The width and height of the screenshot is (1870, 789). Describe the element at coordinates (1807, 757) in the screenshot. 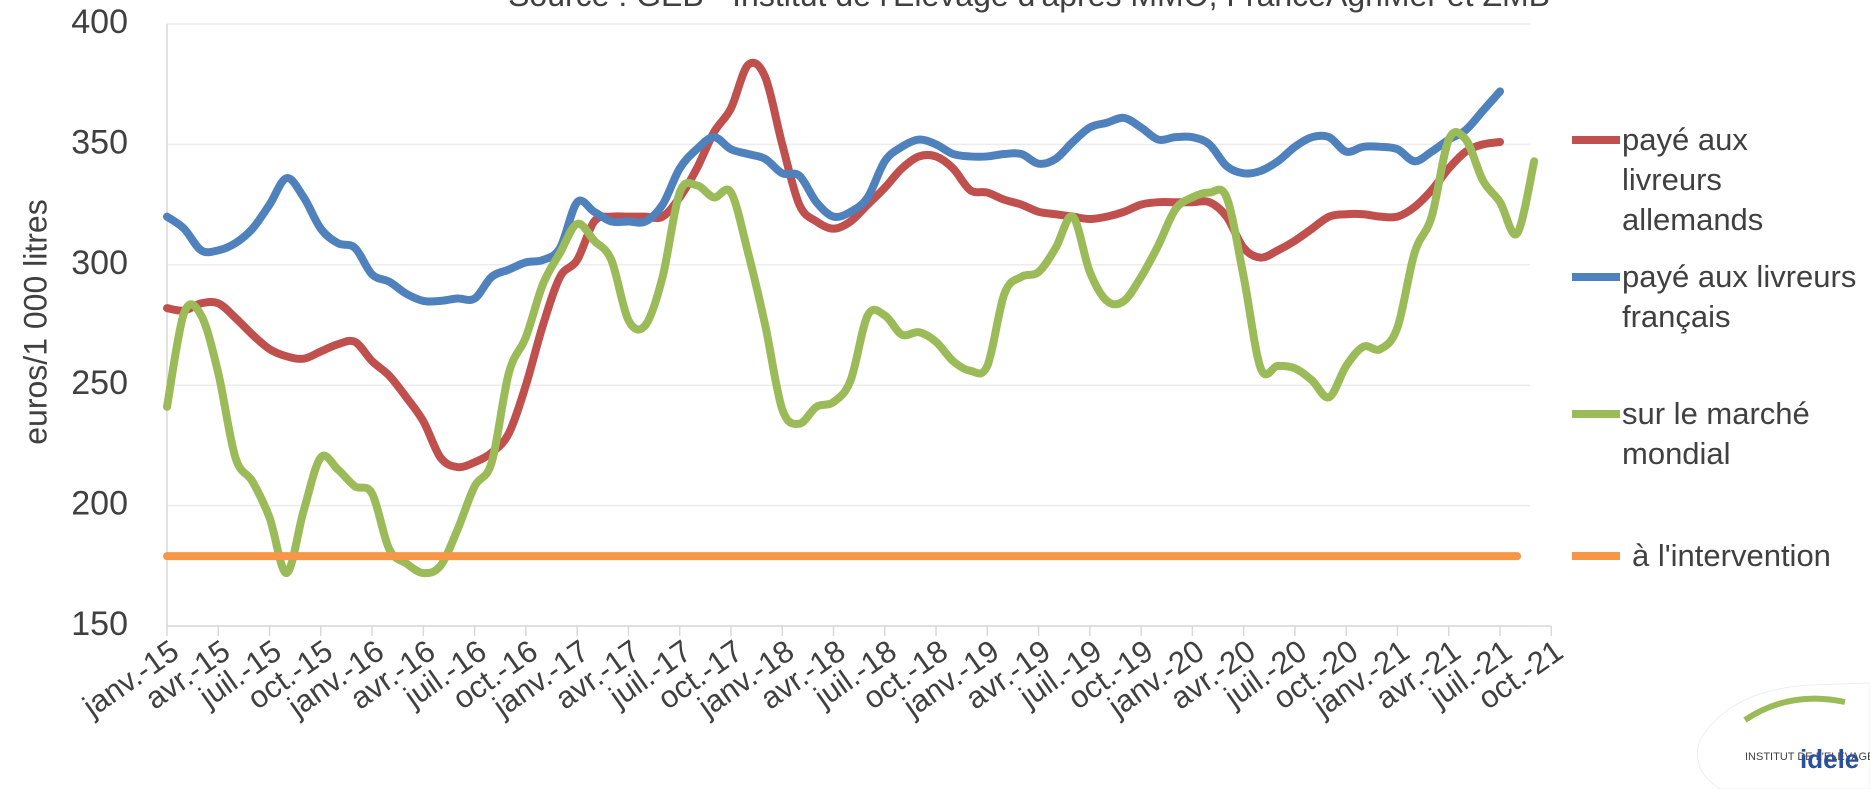

I see `logo-top: INSTITUT DE L'ELEVAGE` at that location.